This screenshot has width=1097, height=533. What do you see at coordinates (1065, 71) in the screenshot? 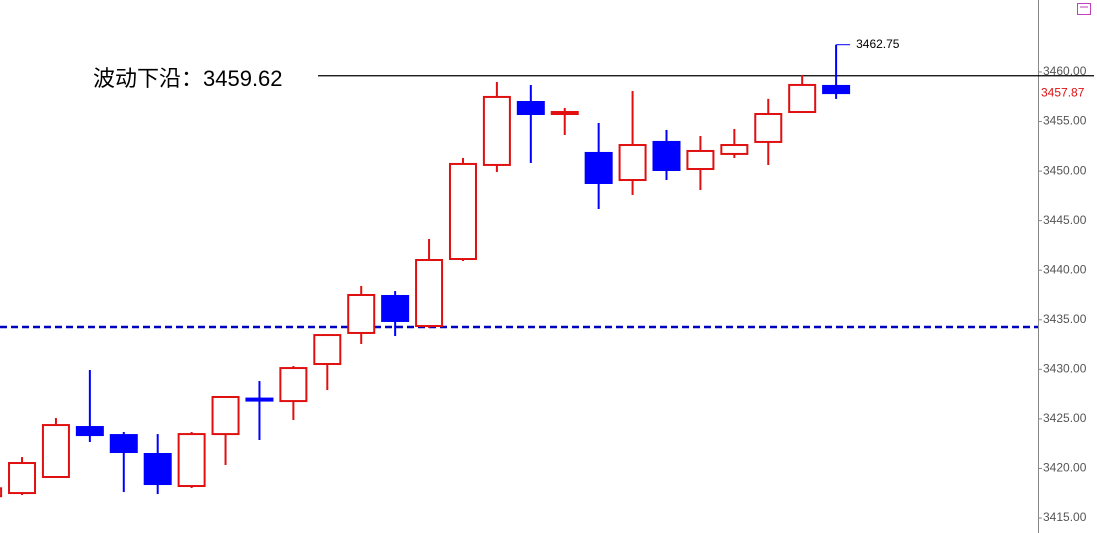
I see `y-tick-label: 3460.00` at bounding box center [1065, 71].